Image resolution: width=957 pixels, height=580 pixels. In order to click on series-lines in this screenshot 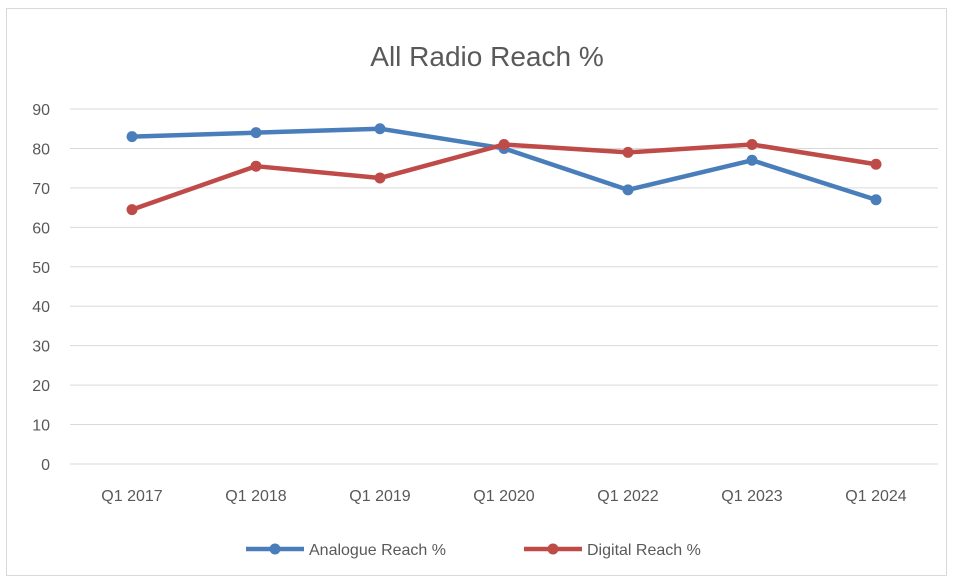, I will do `click(504, 169)`.